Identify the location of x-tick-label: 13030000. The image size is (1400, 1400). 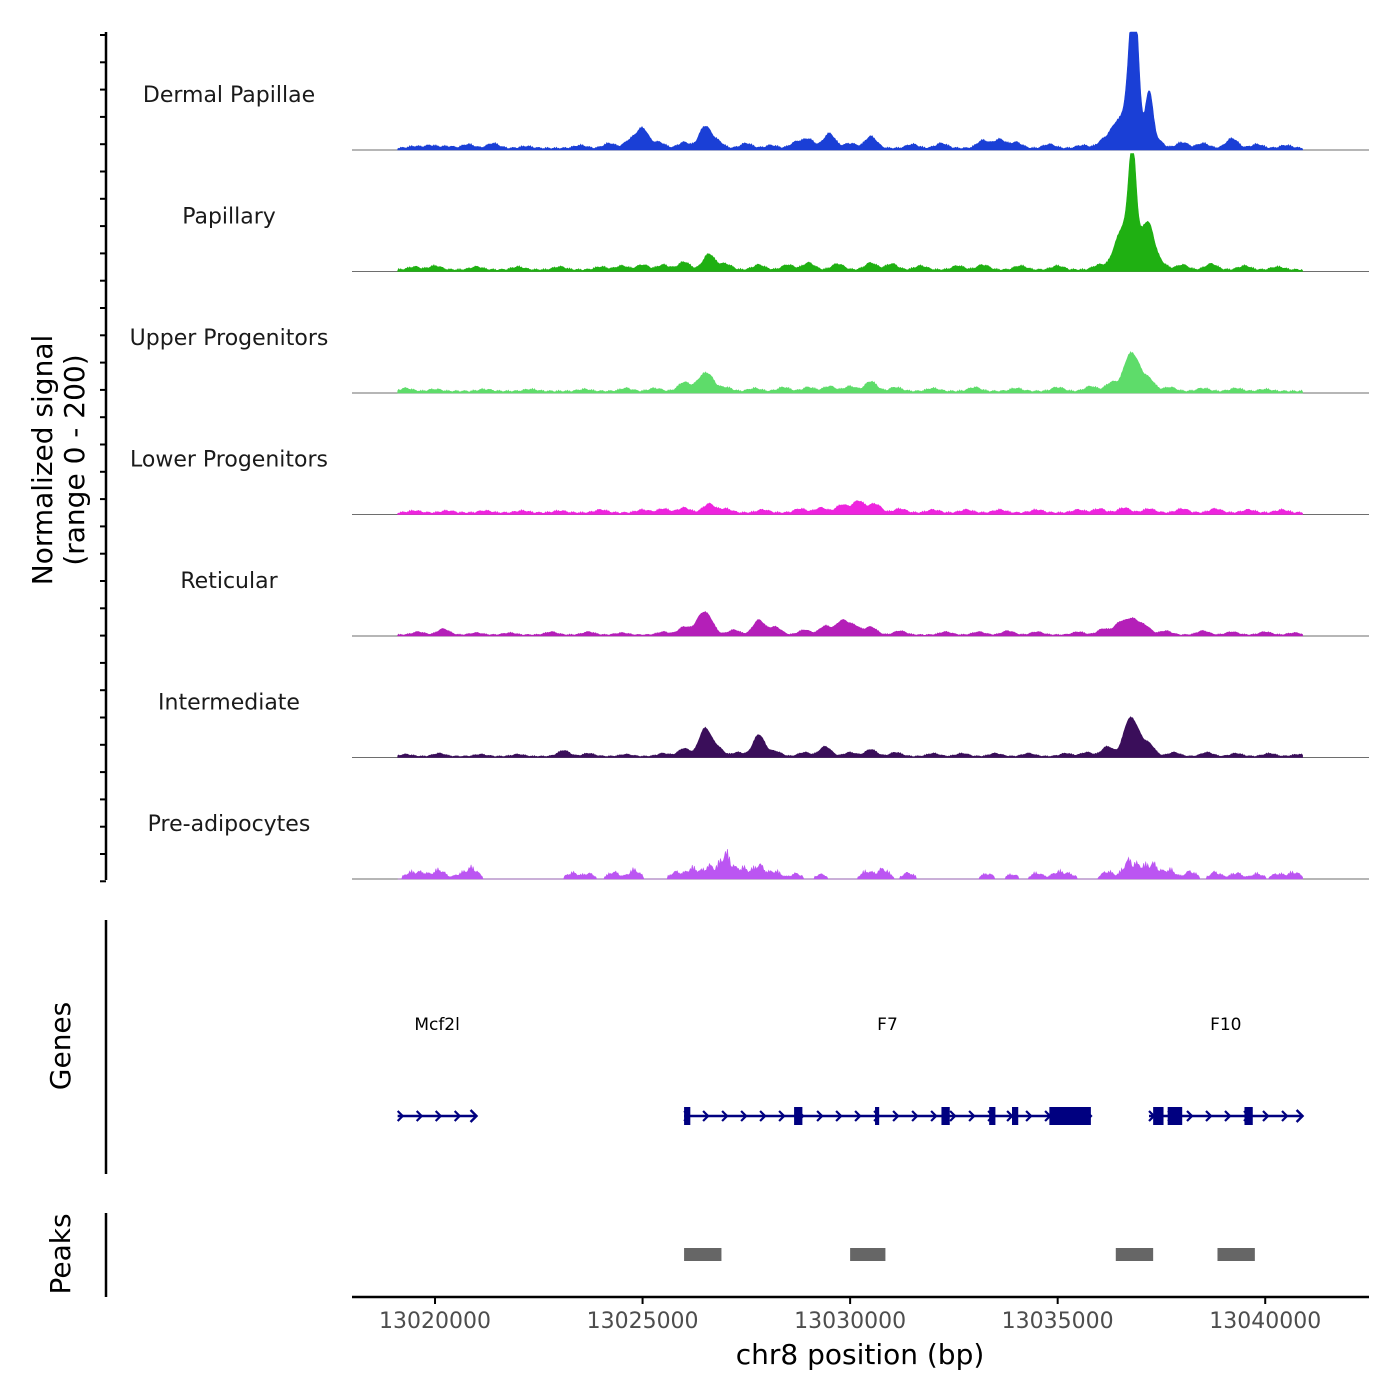
(850, 1321).